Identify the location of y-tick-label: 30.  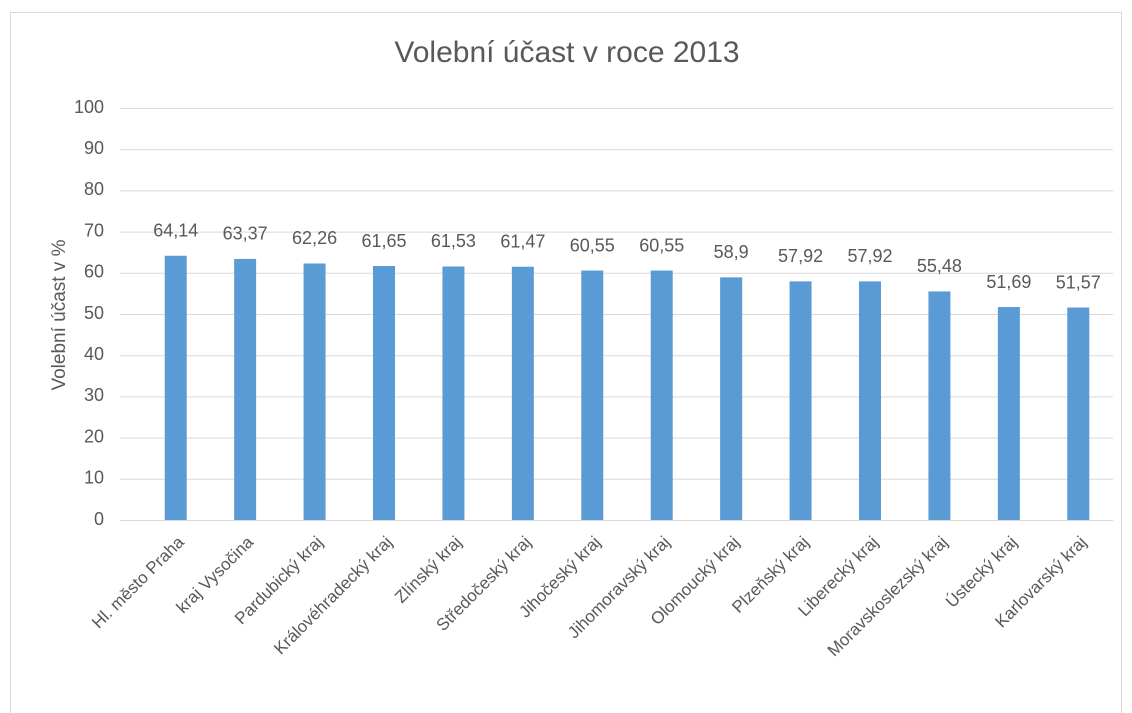
(94, 395).